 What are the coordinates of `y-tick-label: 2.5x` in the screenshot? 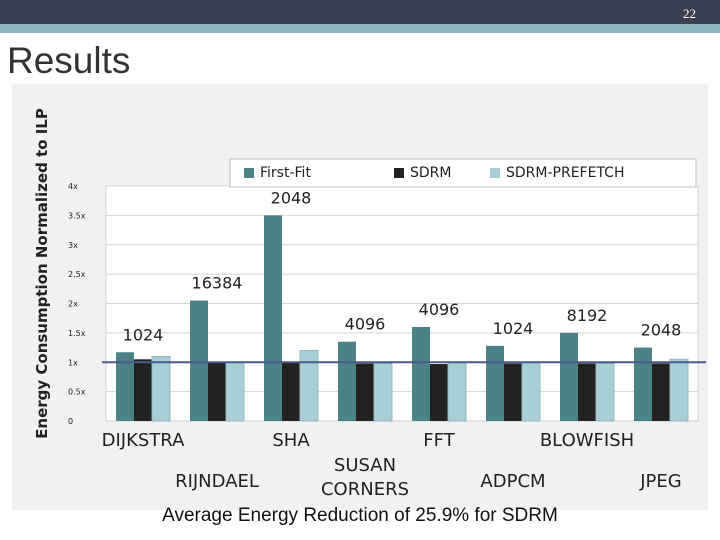 It's located at (77, 274).